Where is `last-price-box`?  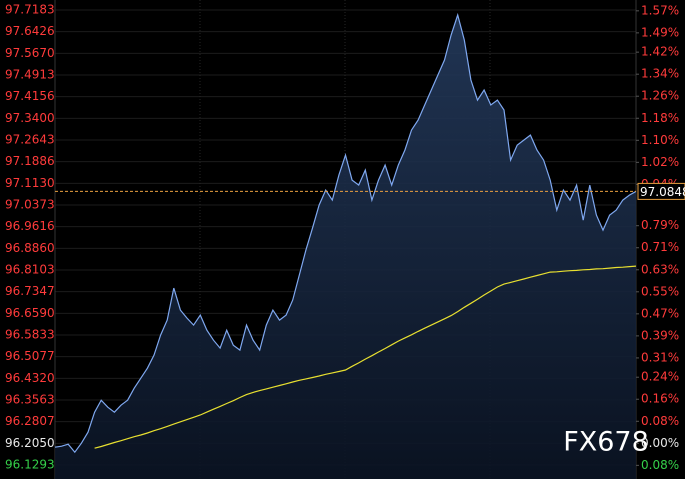
last-price-box is located at coordinates (661, 191).